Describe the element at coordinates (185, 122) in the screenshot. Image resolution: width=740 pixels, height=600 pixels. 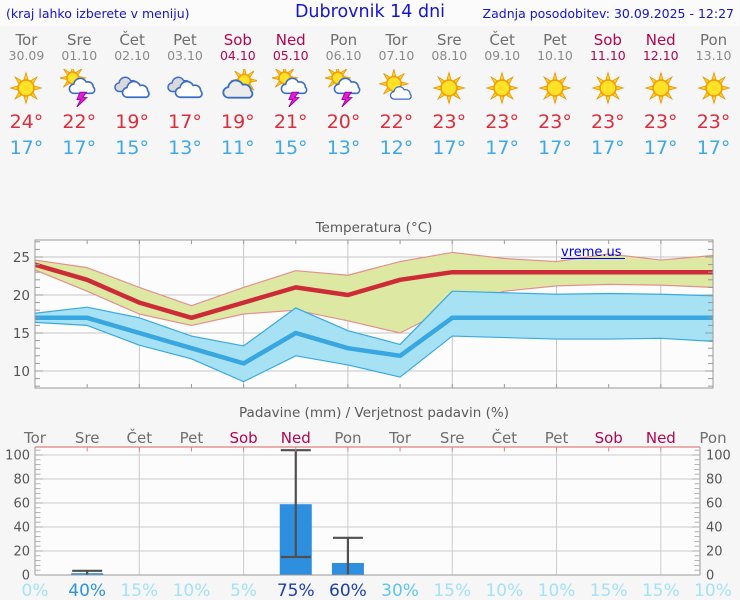
I see `high-temp: 17°` at that location.